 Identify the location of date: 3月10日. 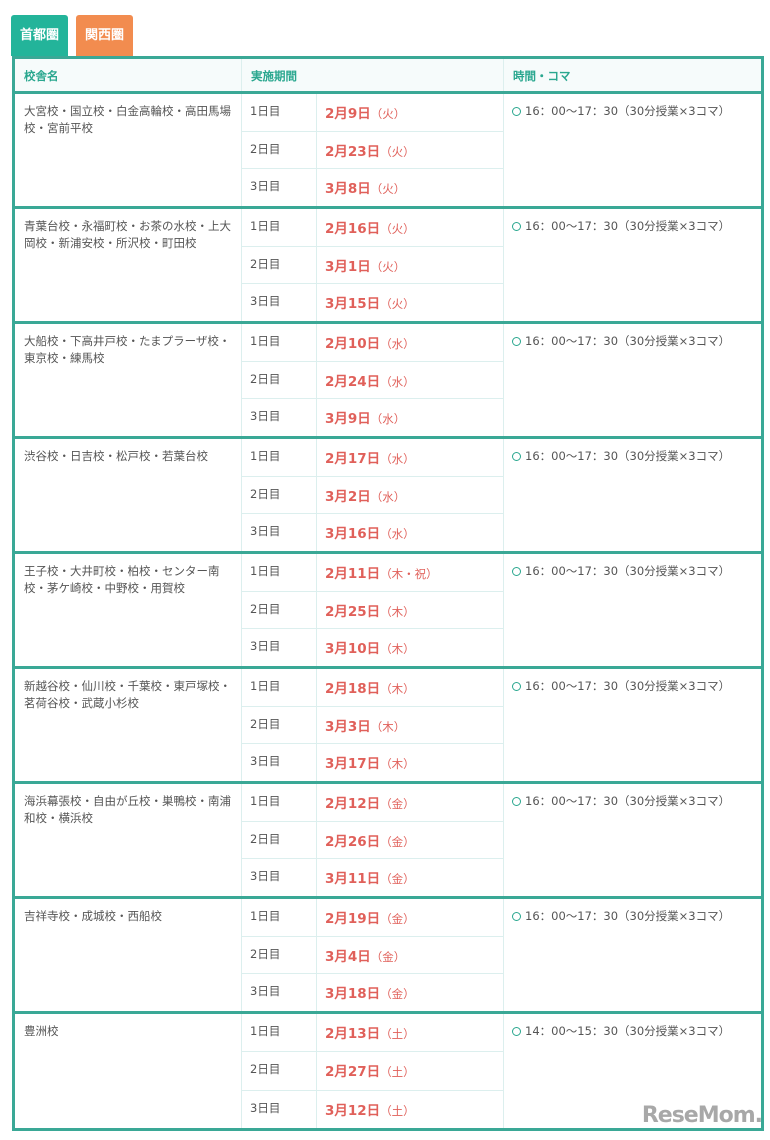
(353, 649).